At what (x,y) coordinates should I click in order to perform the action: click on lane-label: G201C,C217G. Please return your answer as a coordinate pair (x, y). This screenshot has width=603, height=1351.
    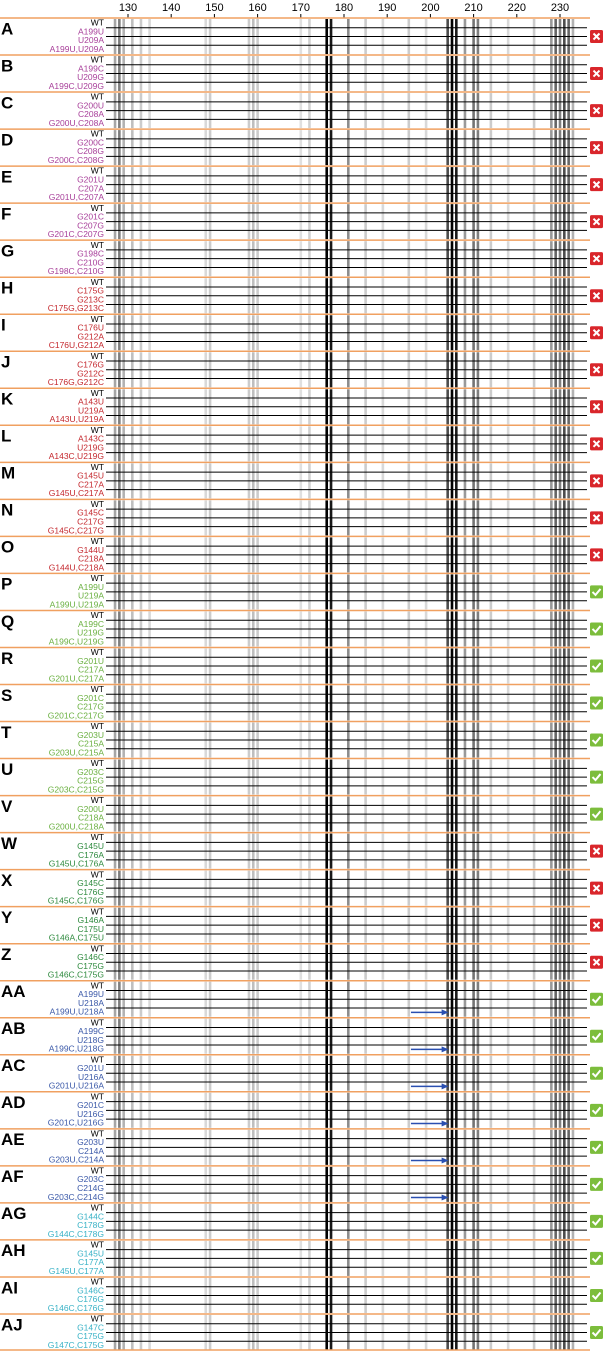
    Looking at the image, I should click on (76, 715).